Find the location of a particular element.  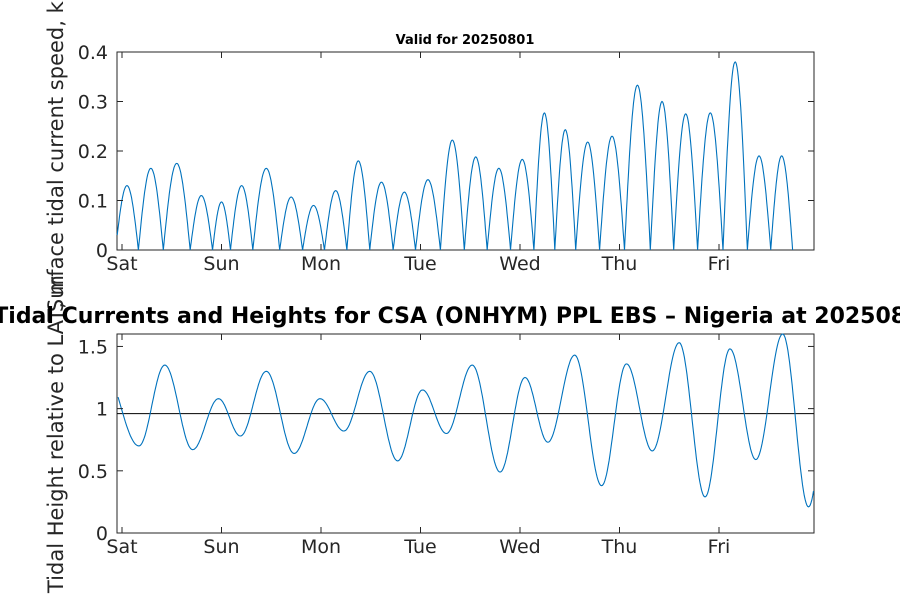

speed-y-label: Surface tidal current speed, kn is located at coordinates (56, 156).